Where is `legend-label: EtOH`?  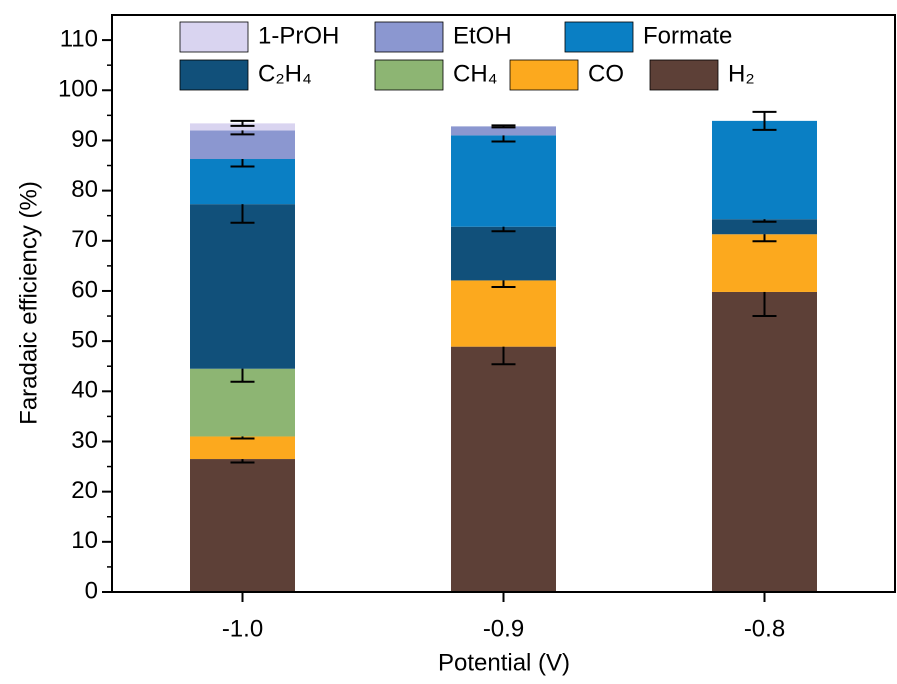
legend-label: EtOH is located at coordinates (482, 35).